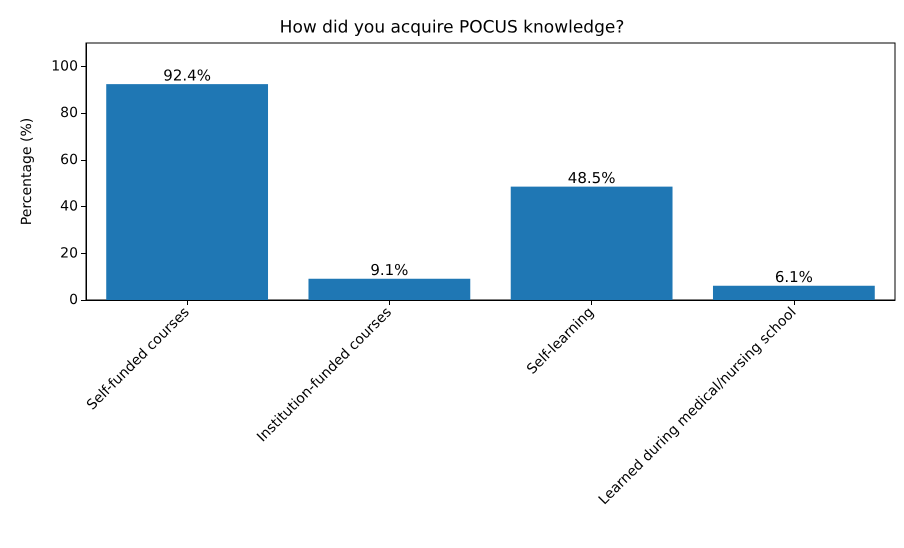 The height and width of the screenshot is (548, 904). What do you see at coordinates (64, 66) in the screenshot?
I see `y-tick-label: 100` at bounding box center [64, 66].